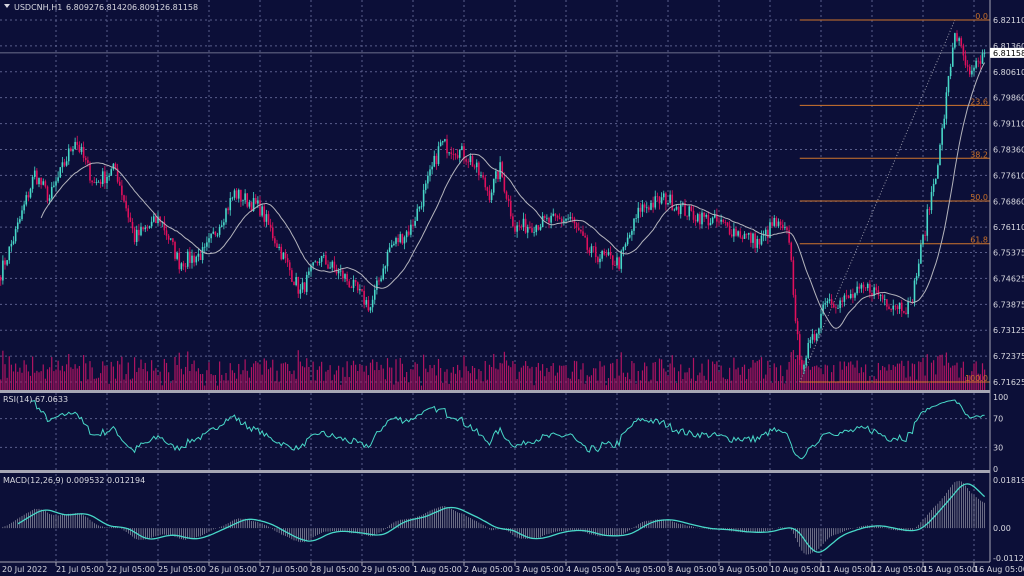 The image size is (1024, 576). Describe the element at coordinates (7, 6) in the screenshot. I see `dropdown-triangle-icon` at that location.